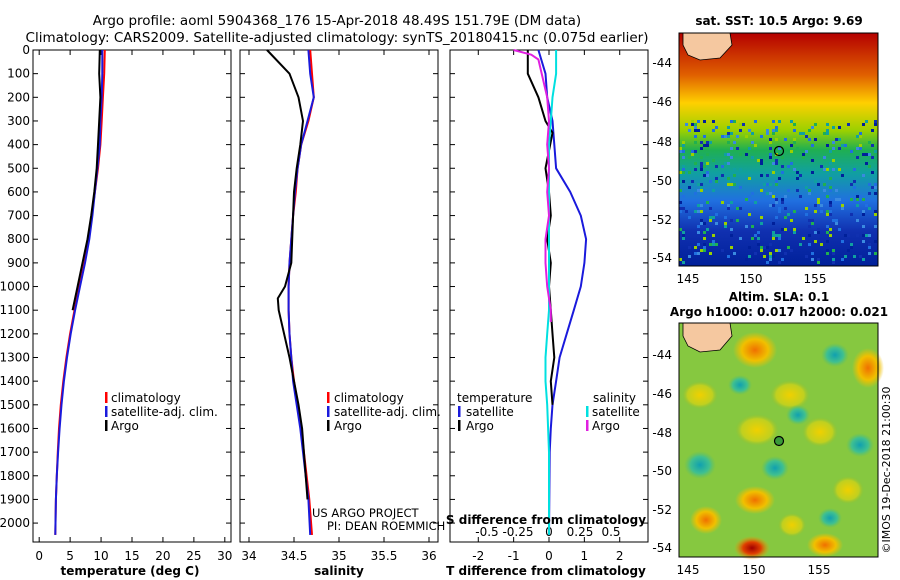 This screenshot has height=580, width=900. Describe the element at coordinates (348, 426) in the screenshot. I see `legend-label-argo: Argo` at that location.